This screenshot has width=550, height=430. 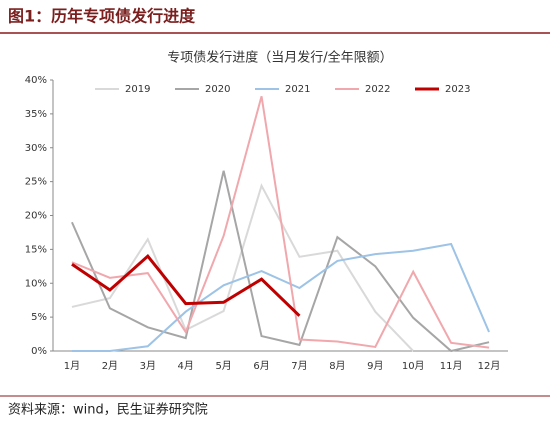 What do you see at coordinates (186, 285) in the screenshot?
I see `series-line` at bounding box center [186, 285].